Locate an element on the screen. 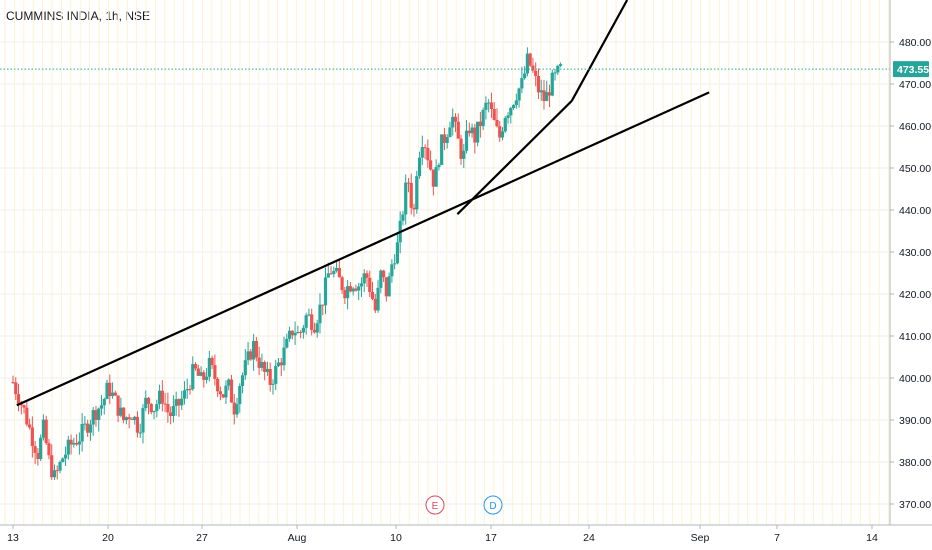 The image size is (932, 550). chart-title: CUMMINS INDIA, 1h, NSE is located at coordinates (78, 16).